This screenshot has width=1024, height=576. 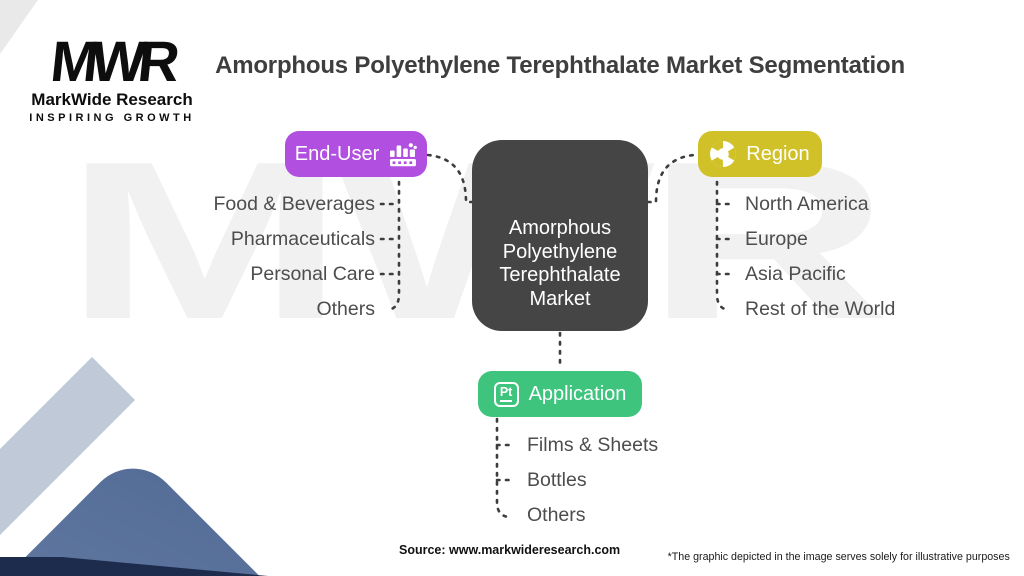 What do you see at coordinates (112, 62) in the screenshot?
I see `logo-monogram: MWR` at bounding box center [112, 62].